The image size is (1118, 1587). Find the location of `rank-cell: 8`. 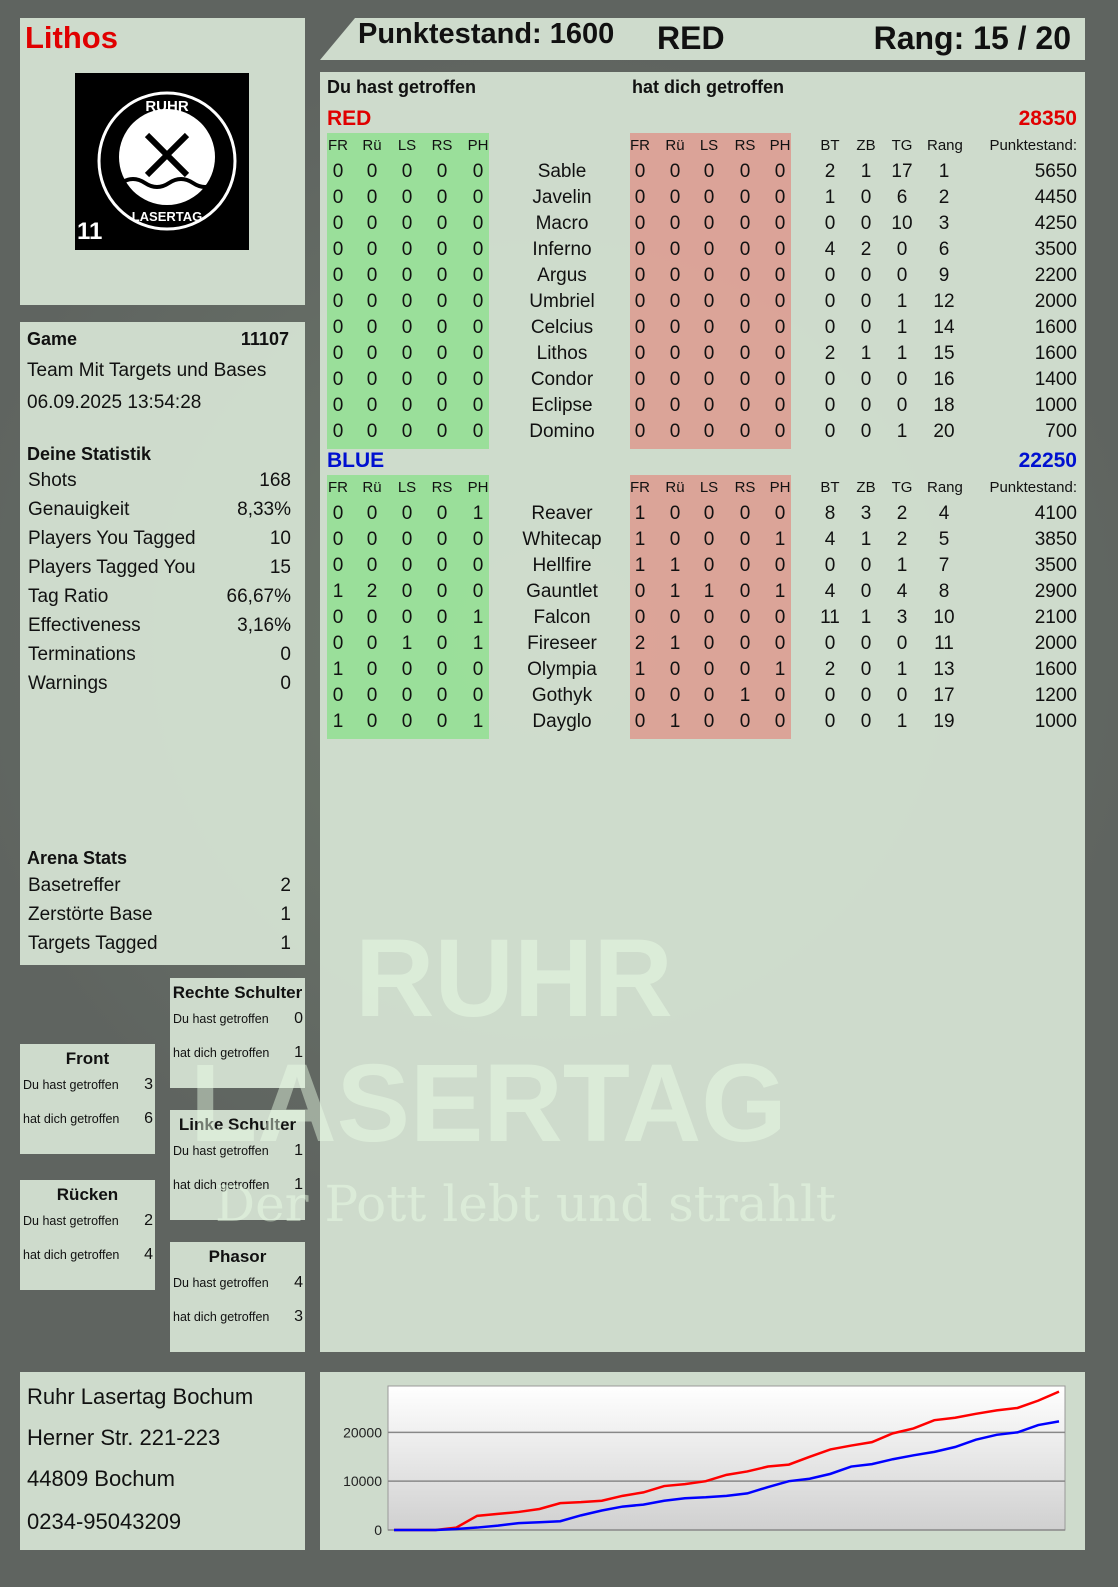

rank-cell: 8 is located at coordinates (944, 591).